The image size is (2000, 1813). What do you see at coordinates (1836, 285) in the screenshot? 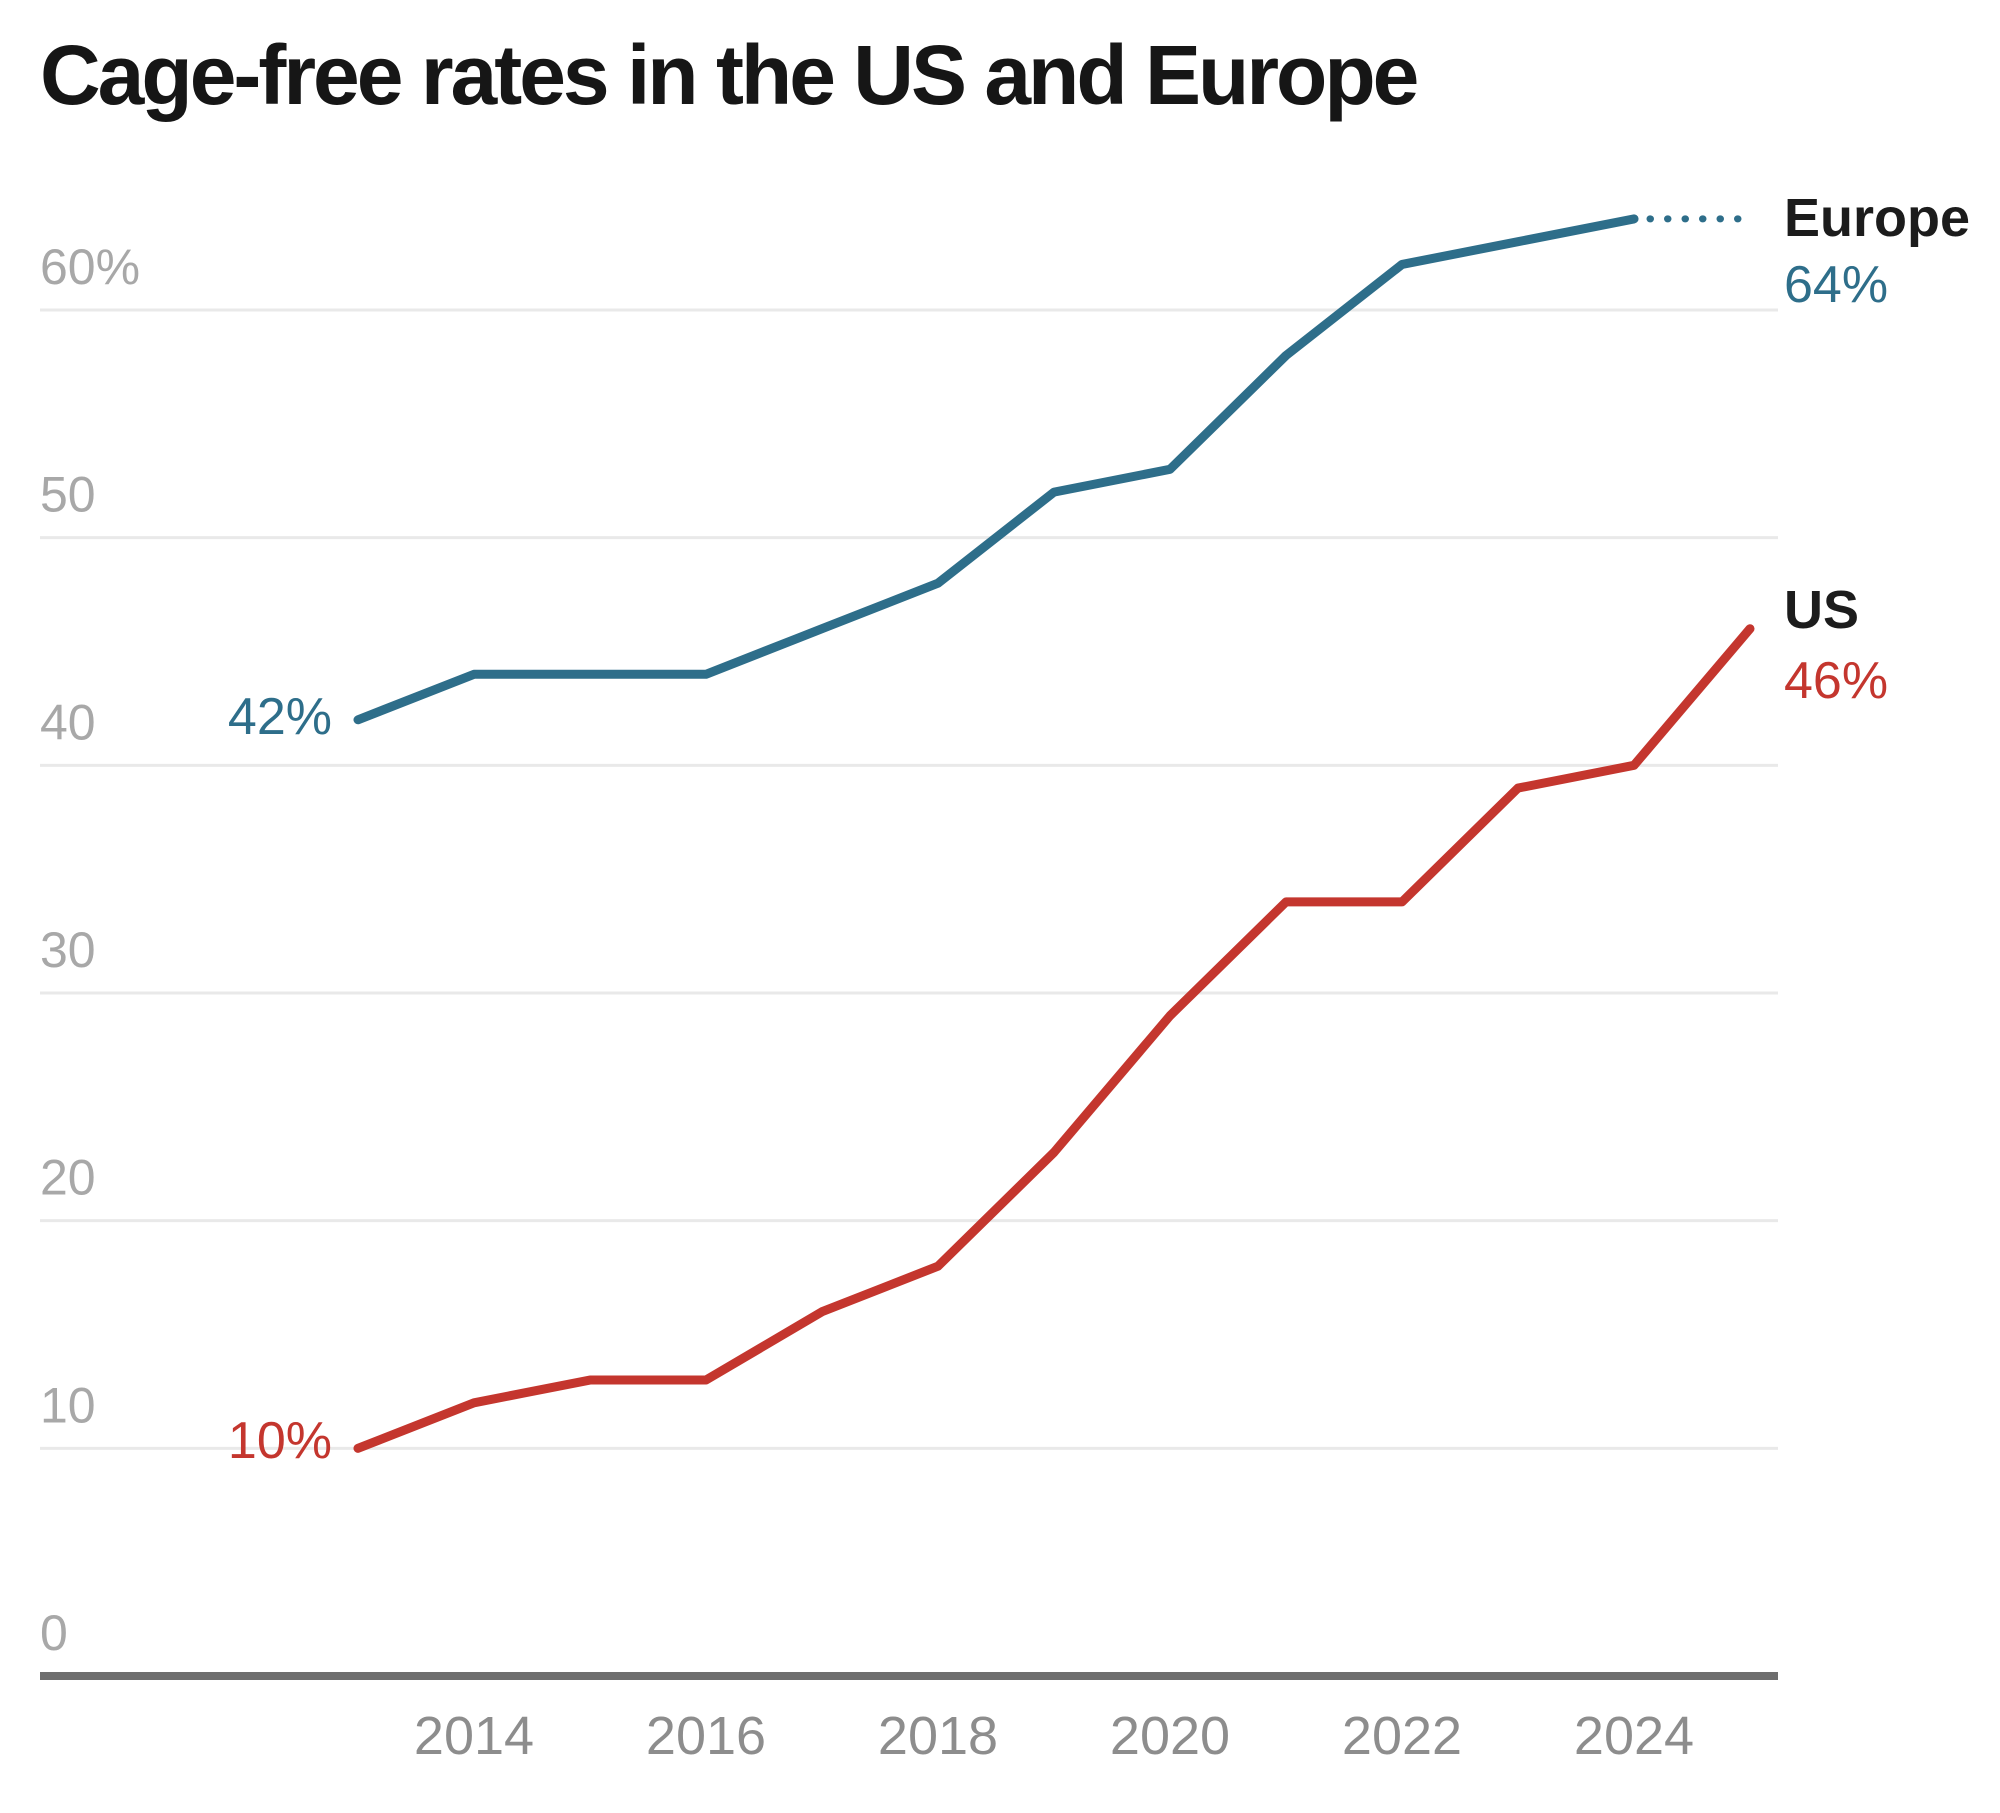
I see `europe-end-value-label: 64%` at bounding box center [1836, 285].